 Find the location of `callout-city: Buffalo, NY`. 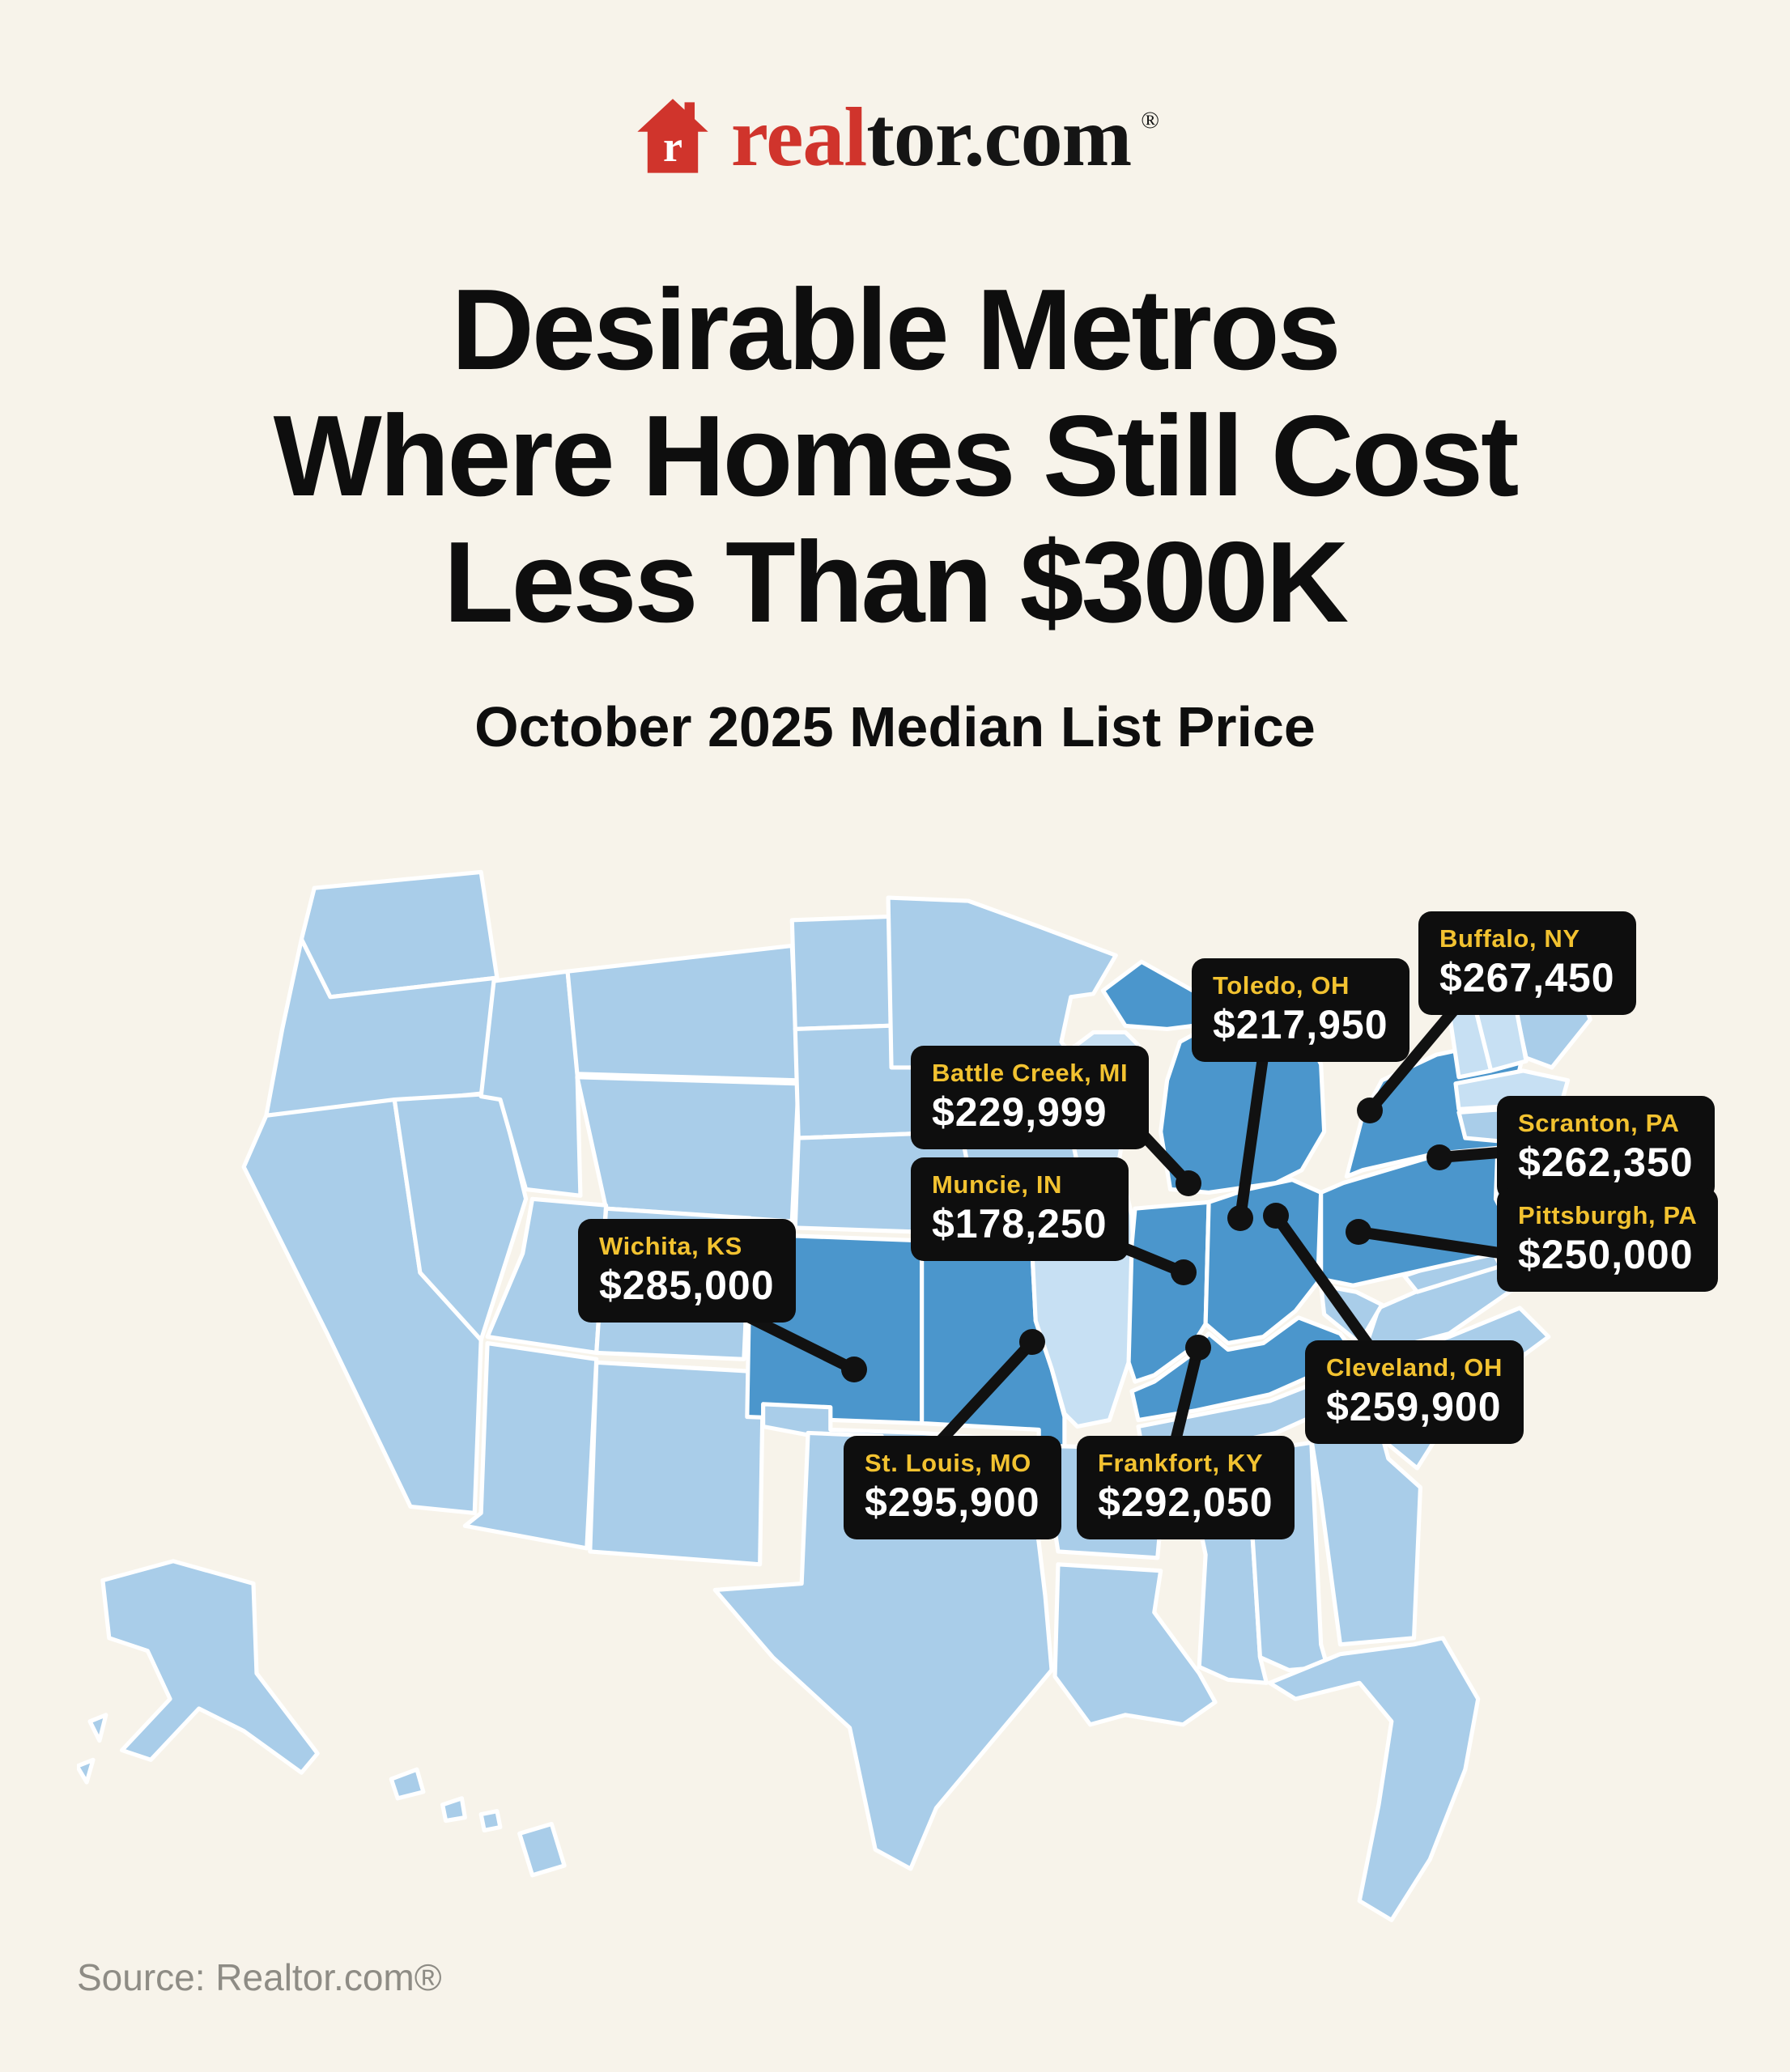

callout-city: Buffalo, NY is located at coordinates (1509, 938).